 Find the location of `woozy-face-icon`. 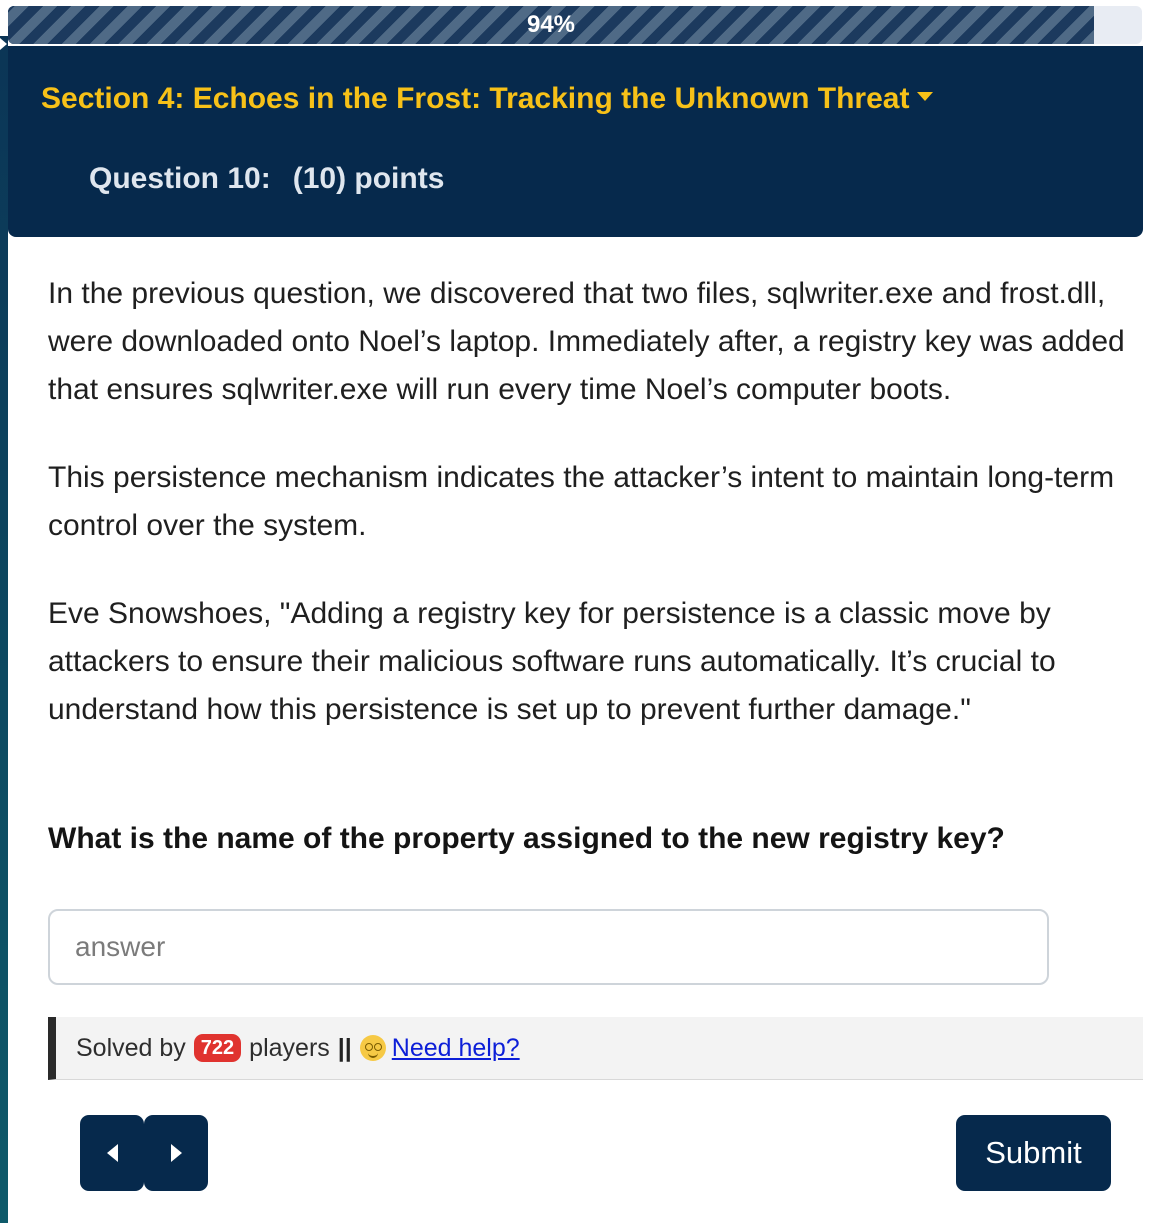

woozy-face-icon is located at coordinates (372, 1048).